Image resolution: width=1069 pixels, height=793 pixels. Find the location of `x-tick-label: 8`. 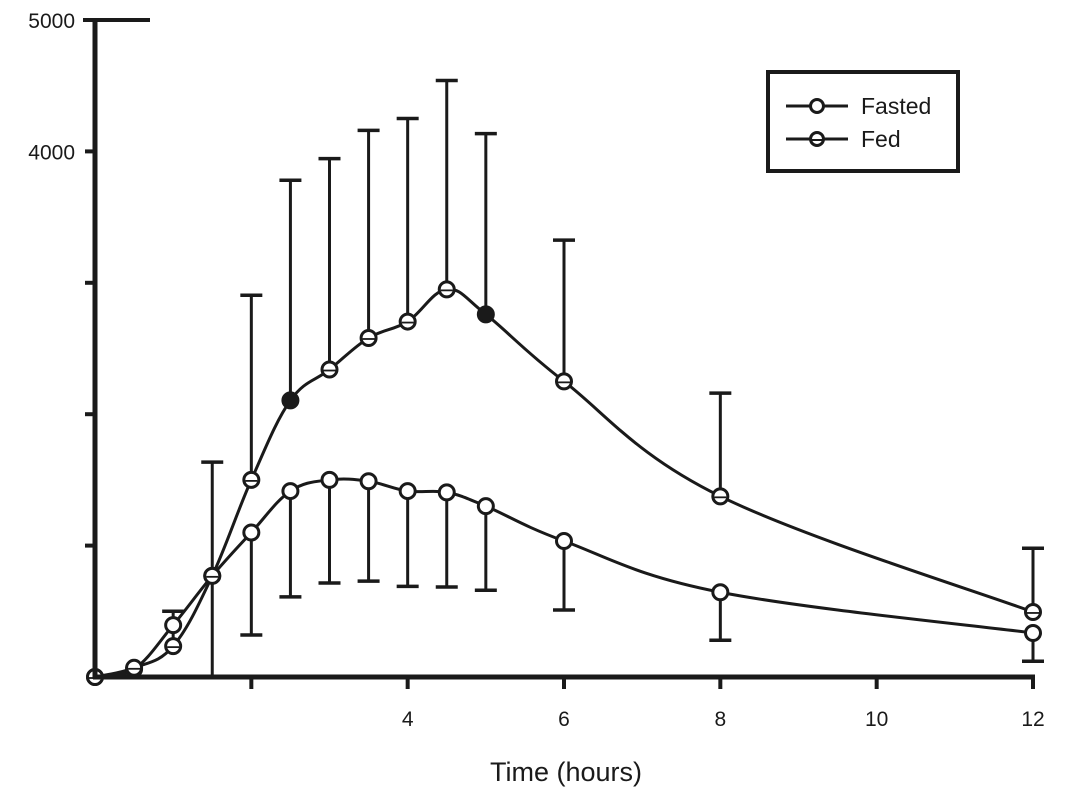

x-tick-label: 8 is located at coordinates (720, 719).